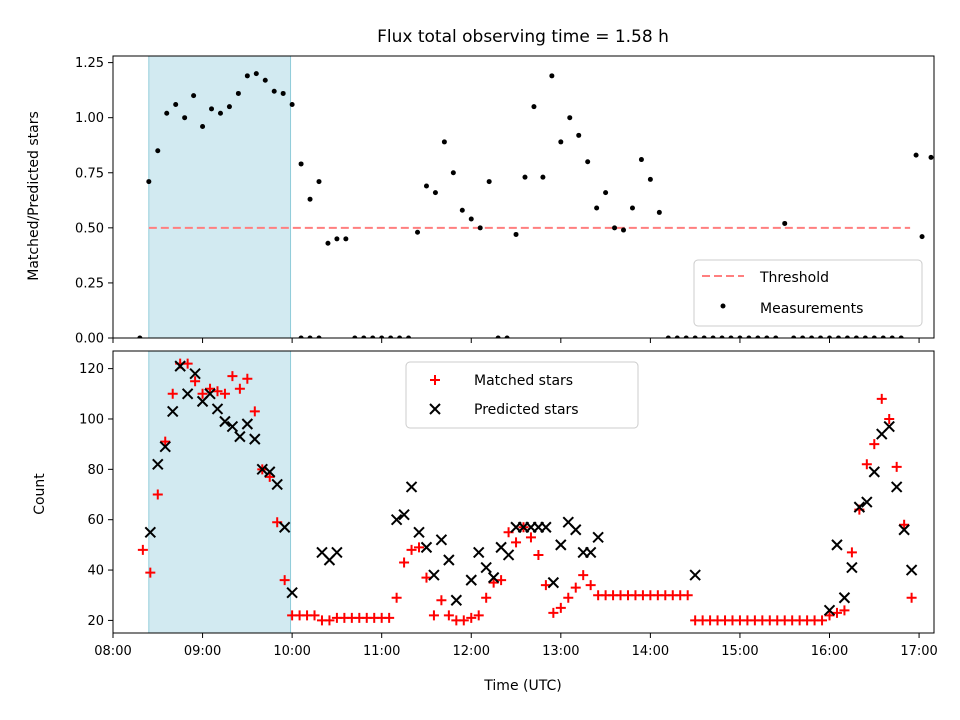 Image resolution: width=960 pixels, height=720 pixels. What do you see at coordinates (89, 63) in the screenshot?
I see `top-y-tick-label: 1.25` at bounding box center [89, 63].